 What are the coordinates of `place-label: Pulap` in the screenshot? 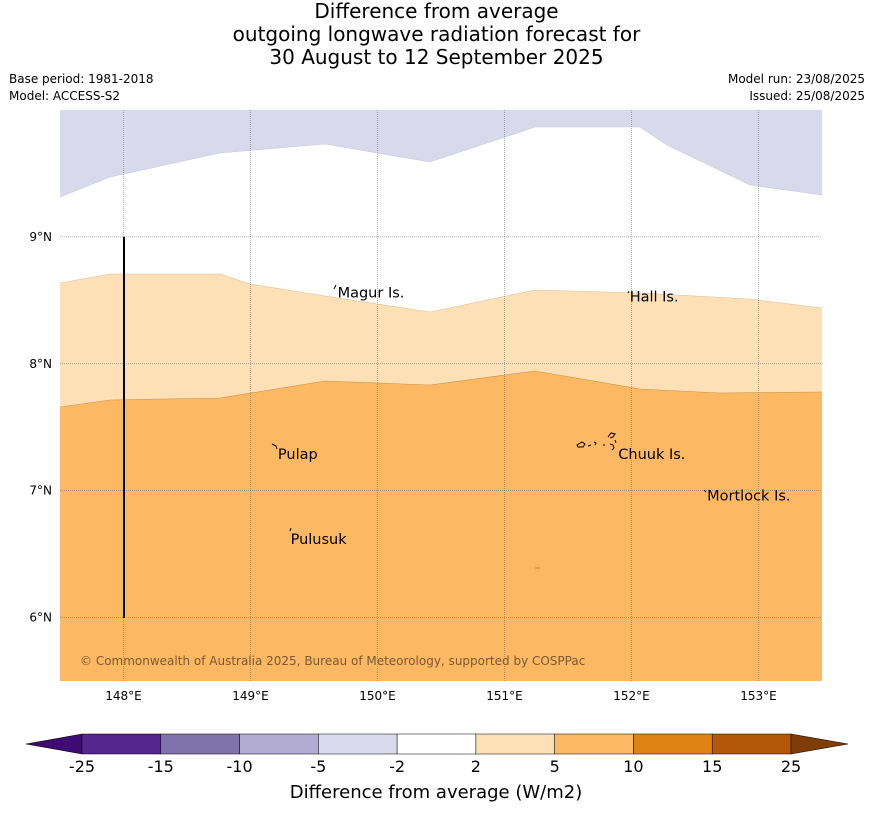 It's located at (298, 455).